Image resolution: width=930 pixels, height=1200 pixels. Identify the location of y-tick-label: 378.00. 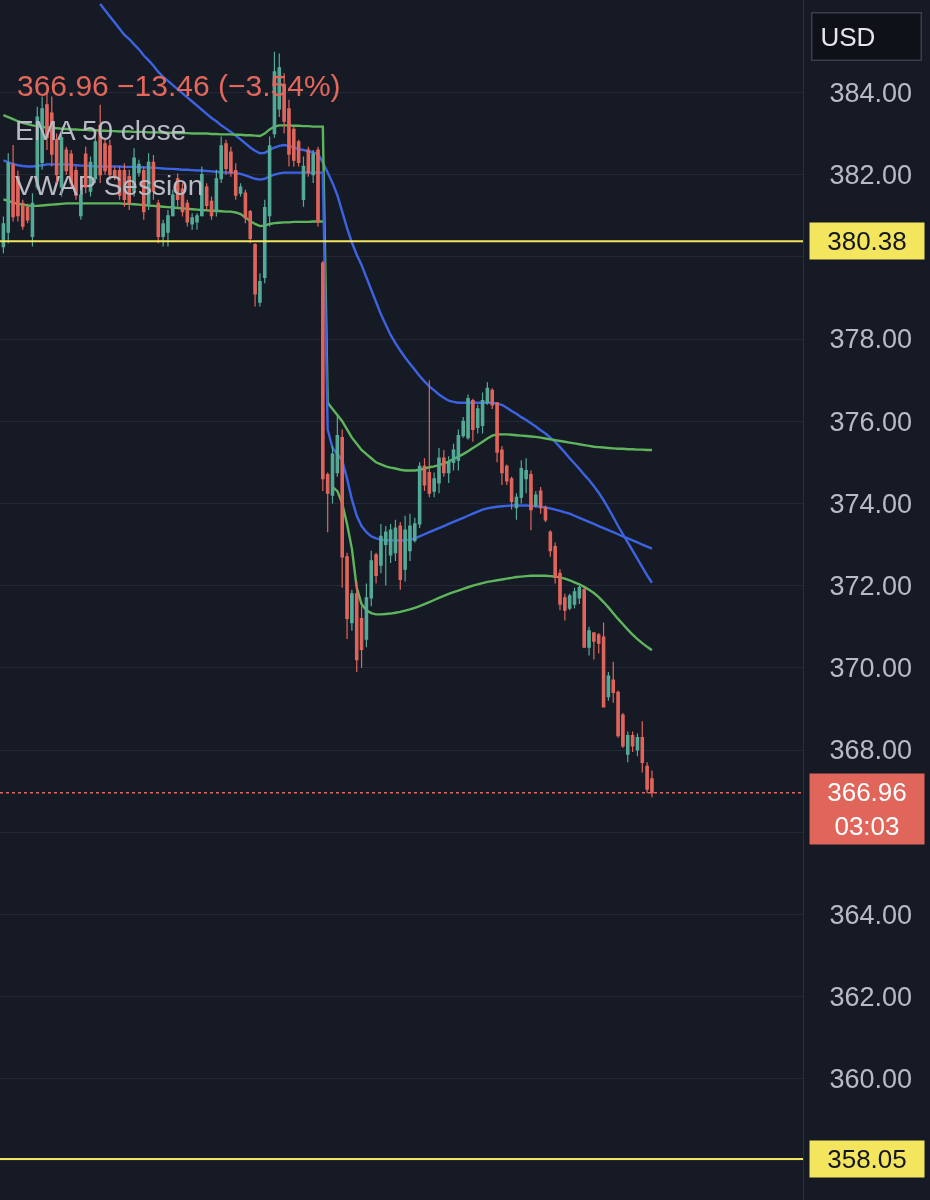
(870, 339).